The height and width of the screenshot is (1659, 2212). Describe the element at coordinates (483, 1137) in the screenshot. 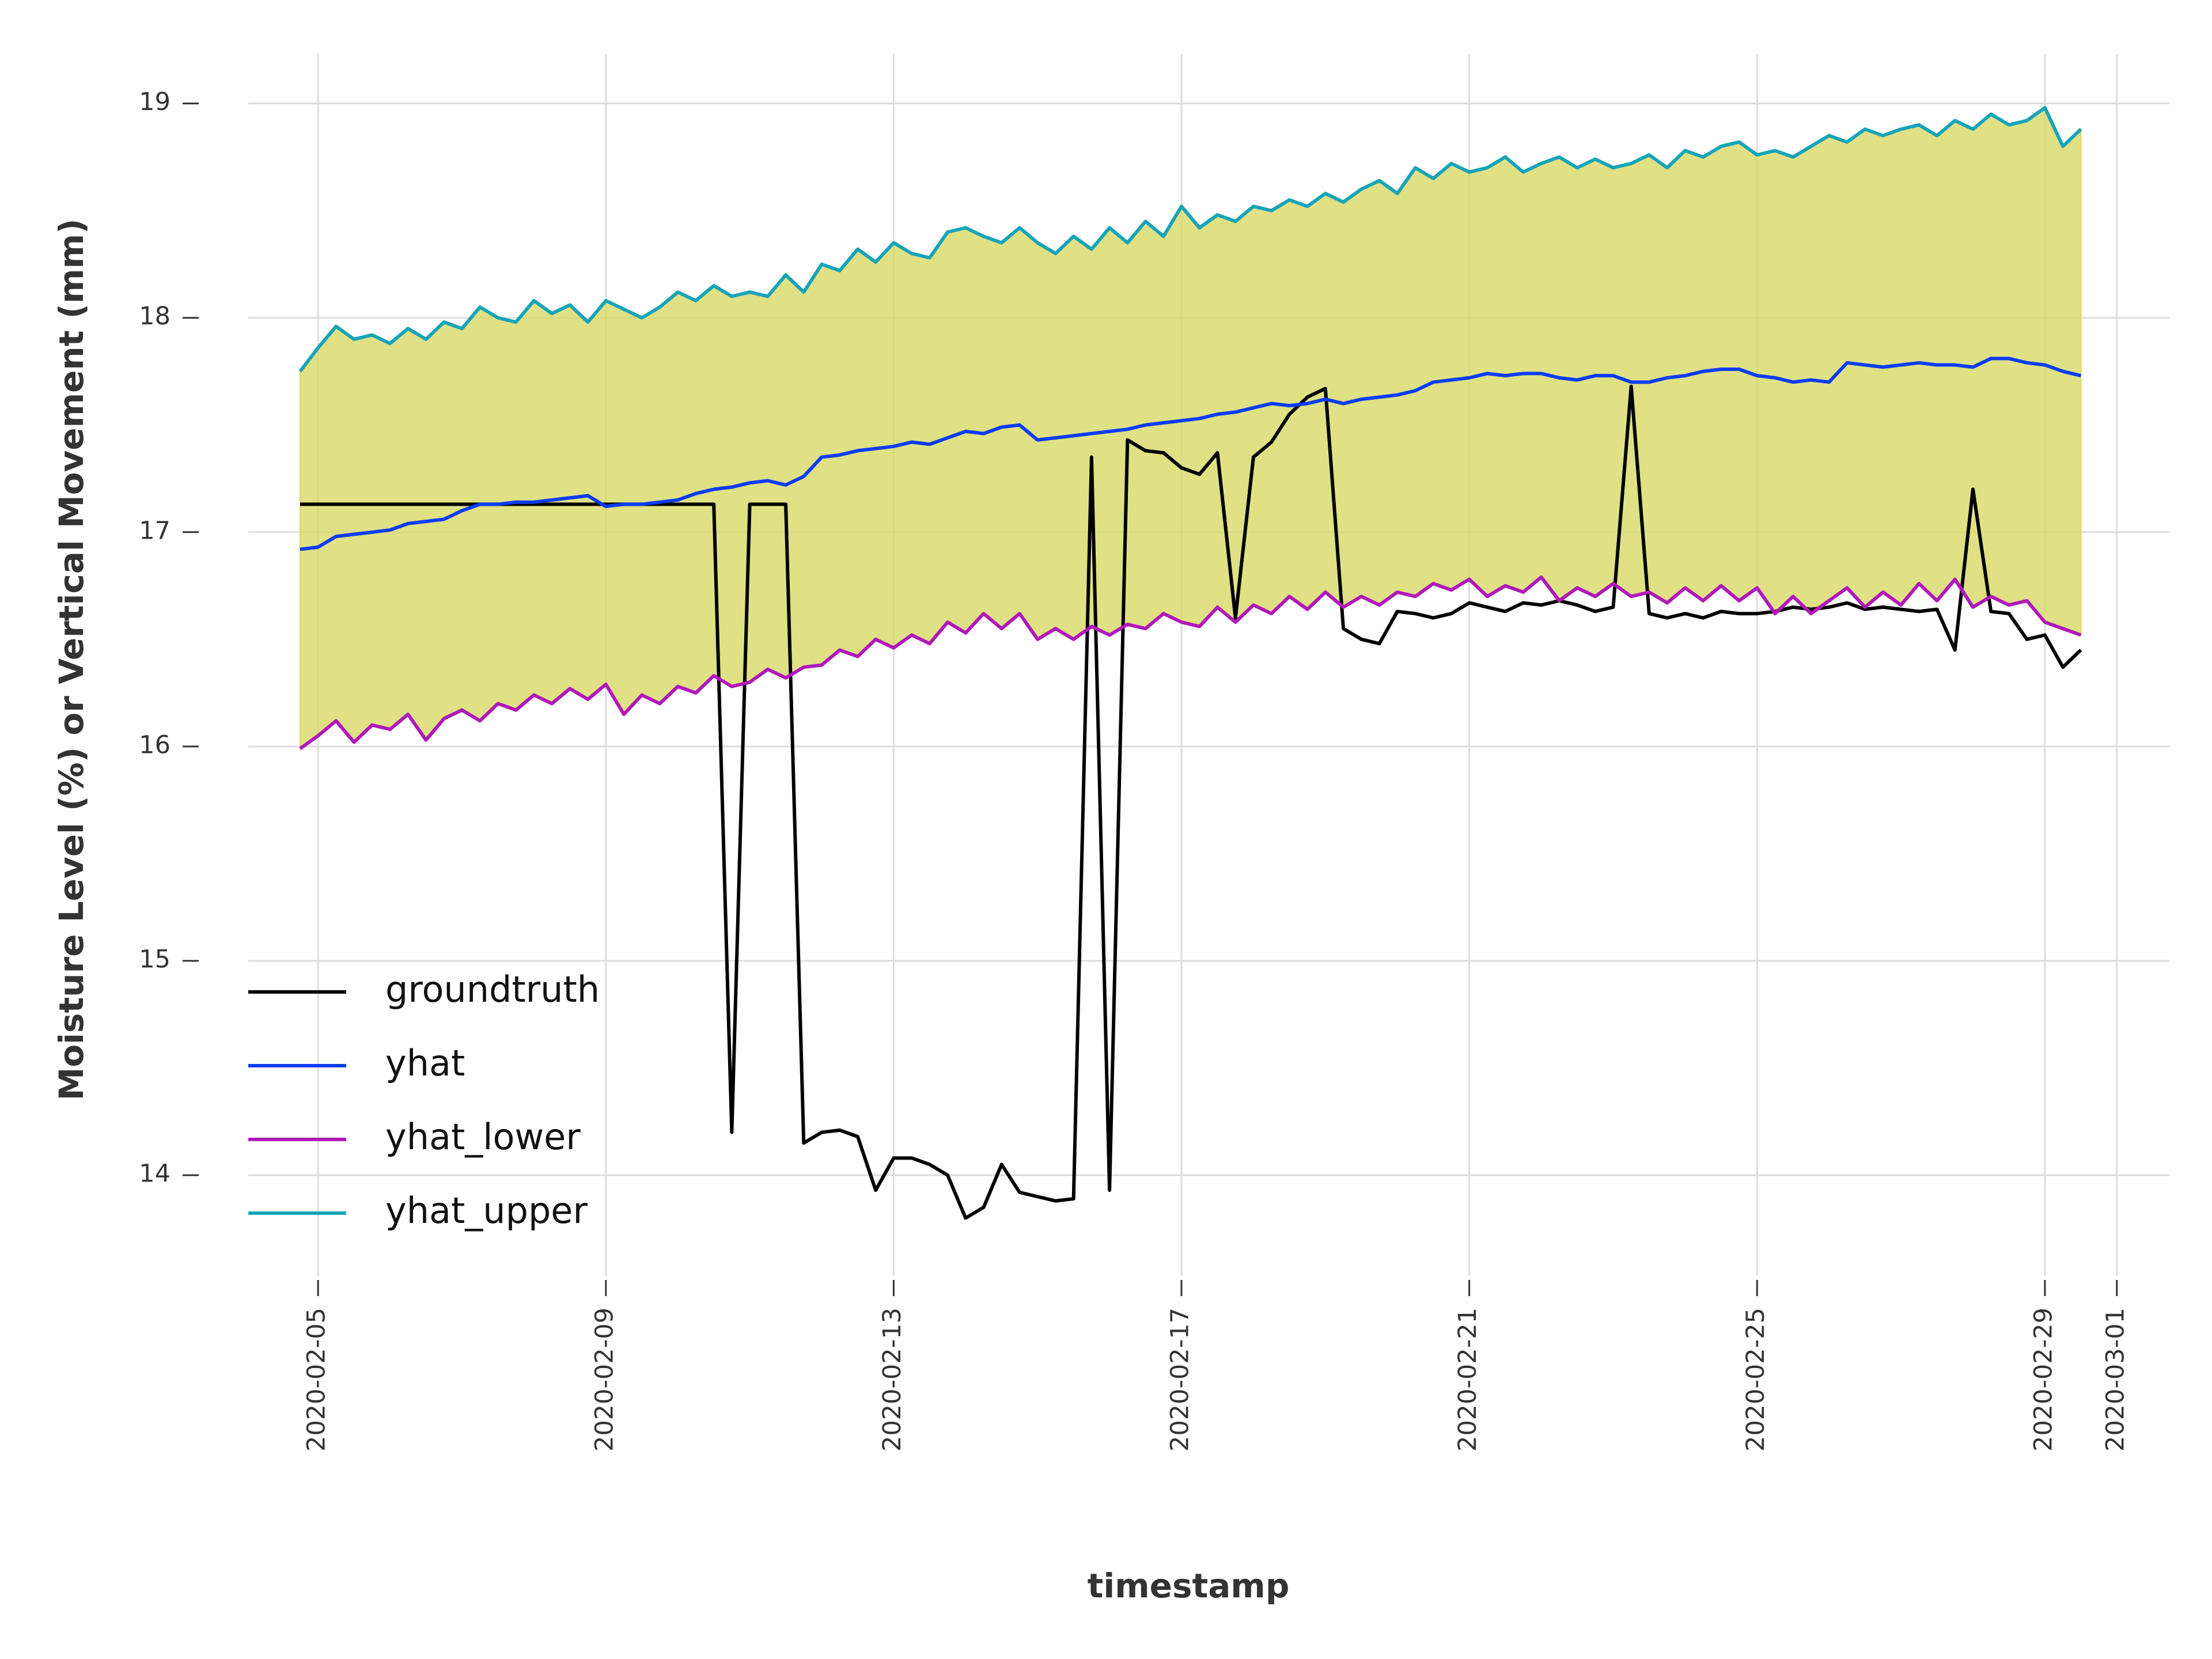

I see `legend-label: yhat_lower` at that location.